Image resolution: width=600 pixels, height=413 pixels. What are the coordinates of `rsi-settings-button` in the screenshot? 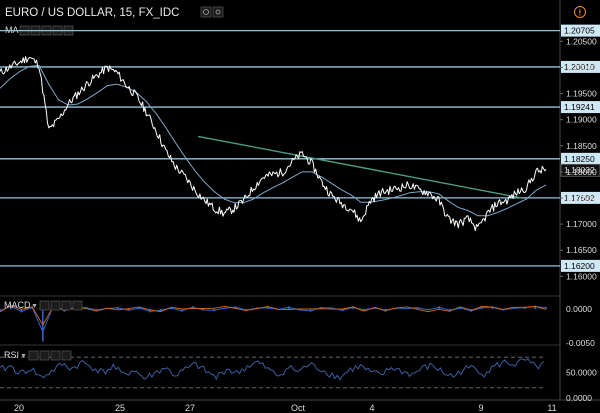 It's located at (44, 355).